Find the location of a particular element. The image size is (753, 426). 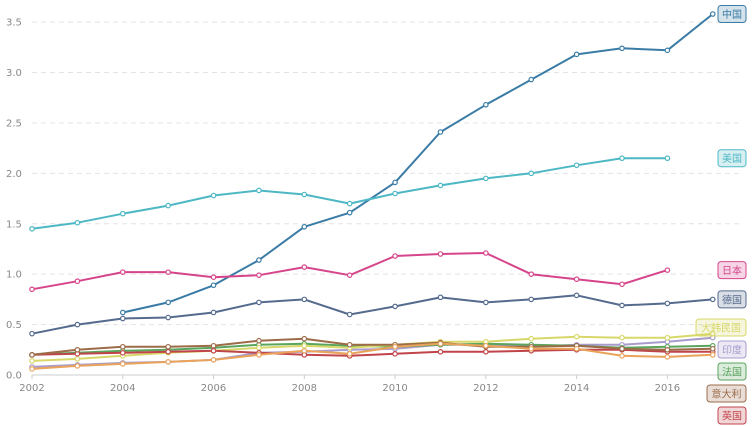

series-tag-label: 法国 is located at coordinates (732, 372).